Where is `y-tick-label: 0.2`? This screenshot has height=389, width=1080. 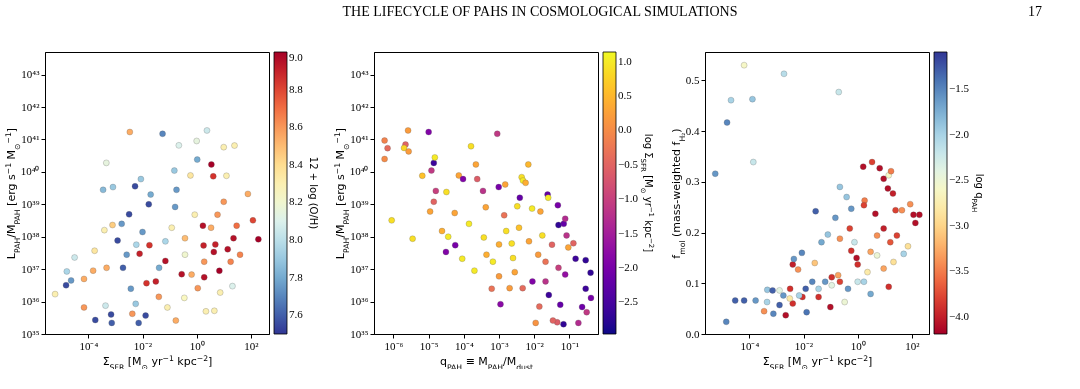 y-tick-label: 0.2 is located at coordinates (692, 232).